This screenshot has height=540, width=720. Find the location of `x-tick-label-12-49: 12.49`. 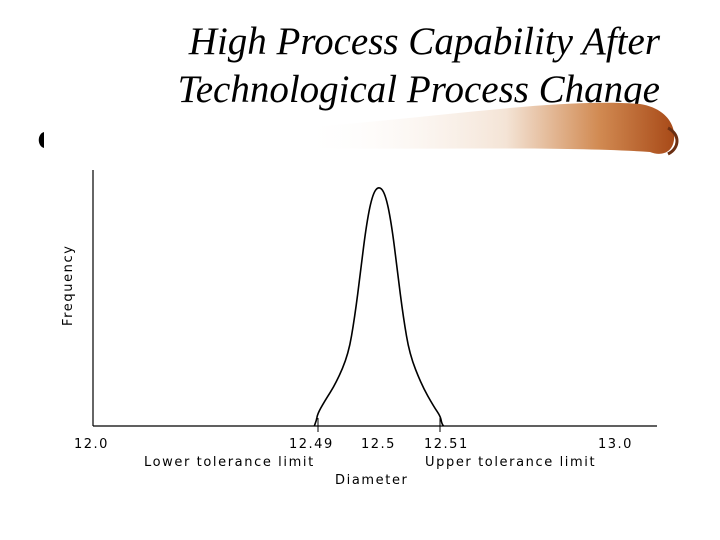

x-tick-label-12-49: 12.49 is located at coordinates (311, 444).